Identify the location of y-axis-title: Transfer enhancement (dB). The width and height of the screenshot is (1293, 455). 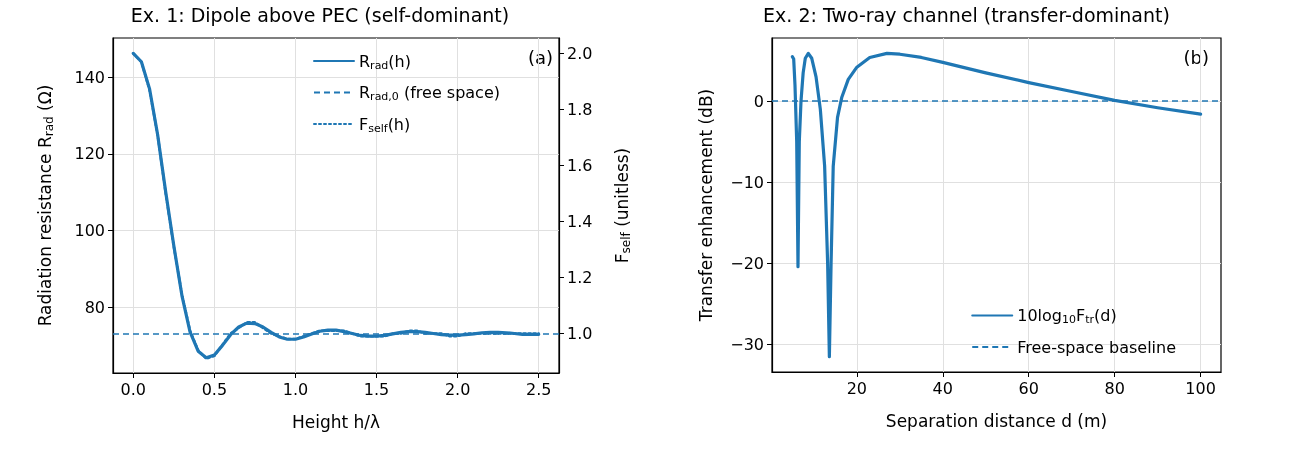
(705, 205).